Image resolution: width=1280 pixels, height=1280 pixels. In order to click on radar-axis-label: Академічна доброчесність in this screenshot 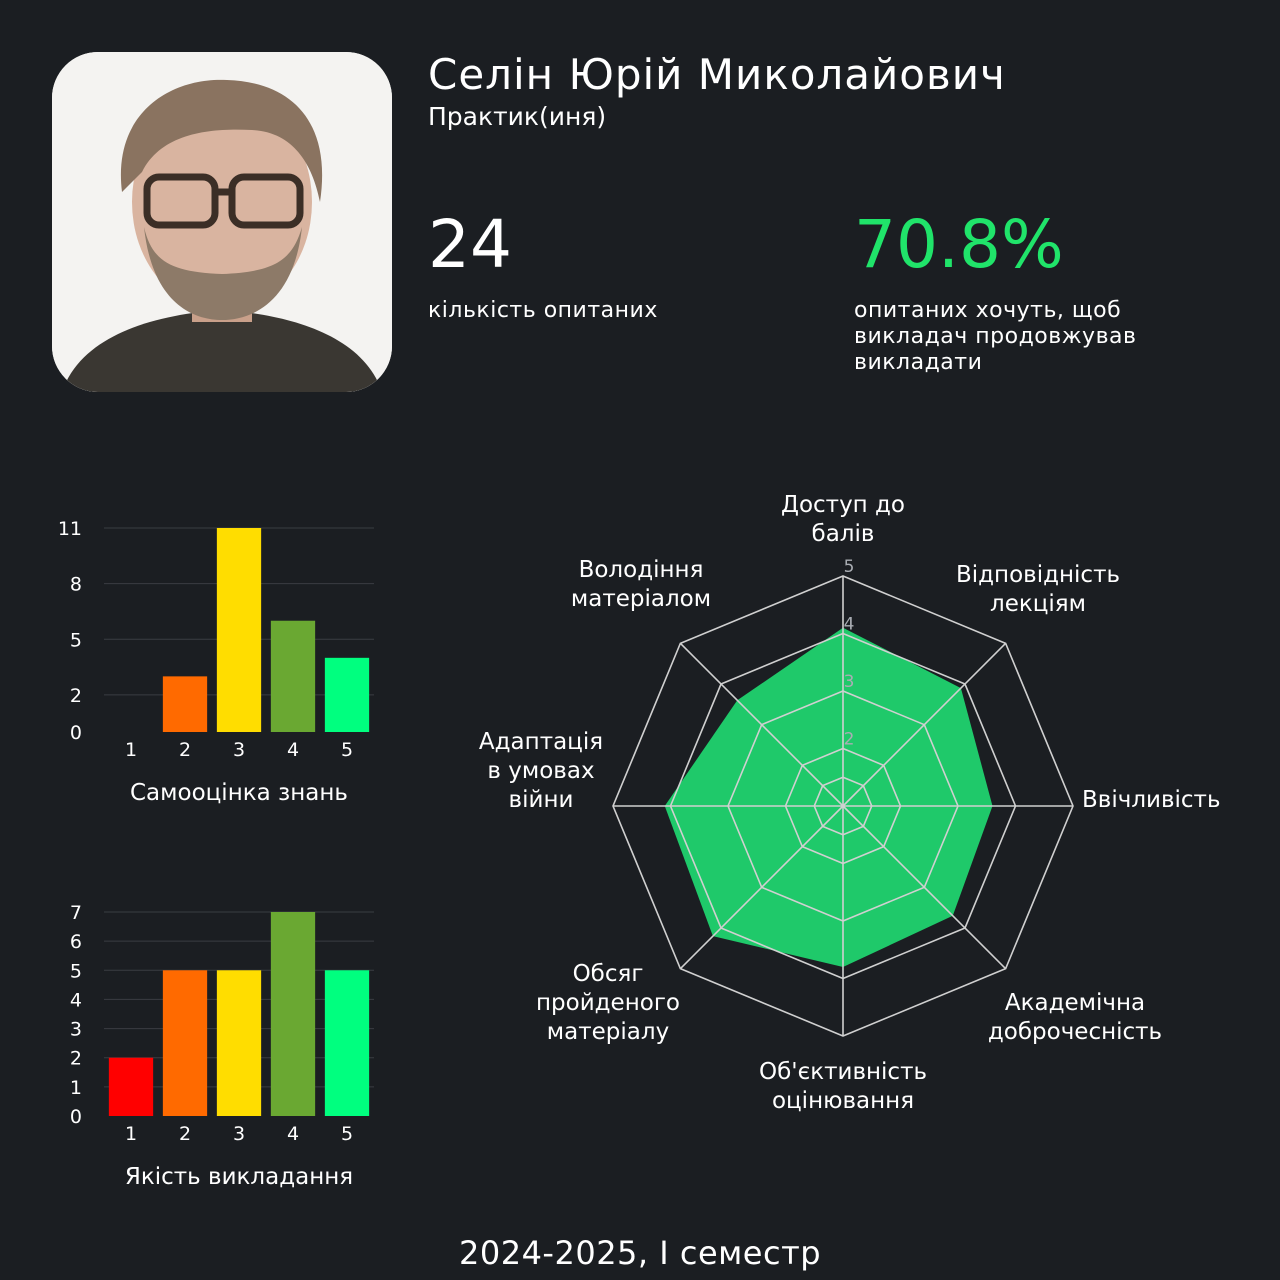, I will do `click(1075, 1017)`.